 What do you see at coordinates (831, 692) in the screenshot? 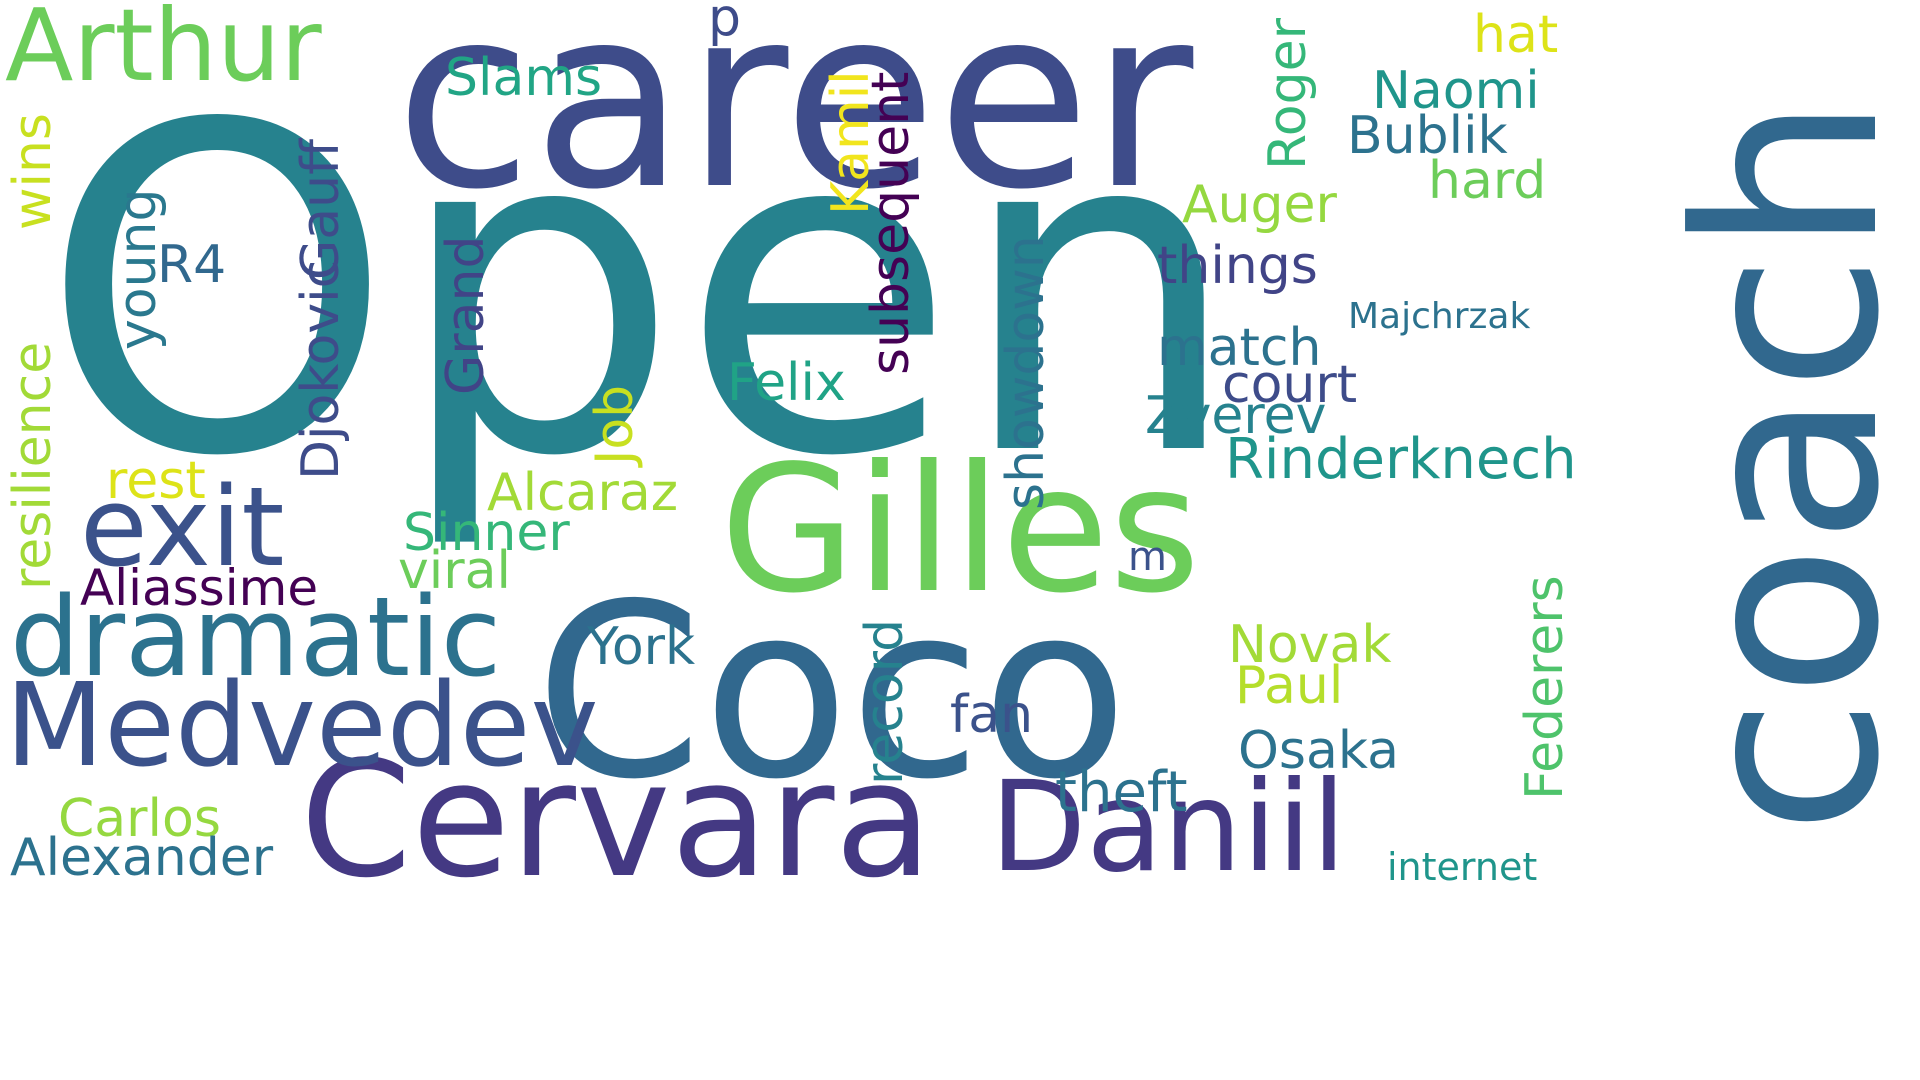
I see `word-coco: Coco` at bounding box center [831, 692].